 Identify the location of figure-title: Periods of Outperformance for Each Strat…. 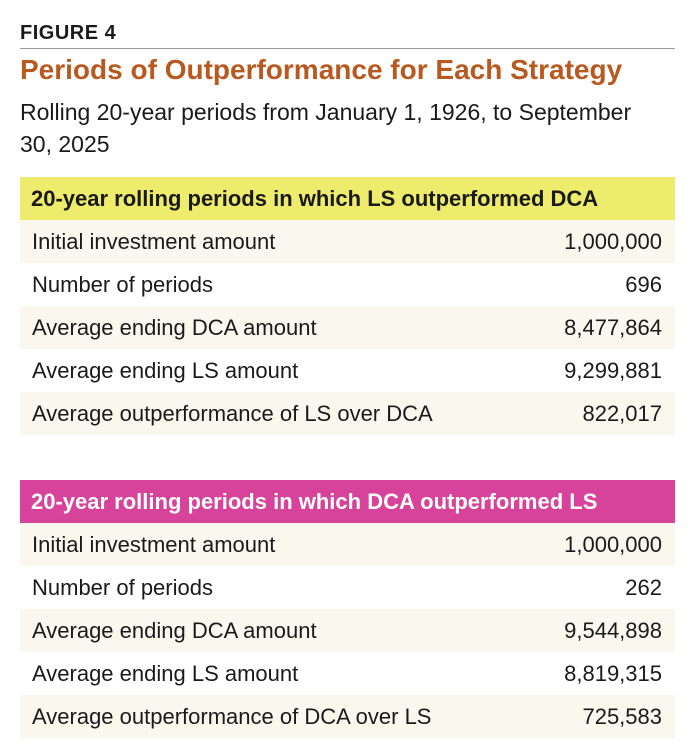
(321, 69).